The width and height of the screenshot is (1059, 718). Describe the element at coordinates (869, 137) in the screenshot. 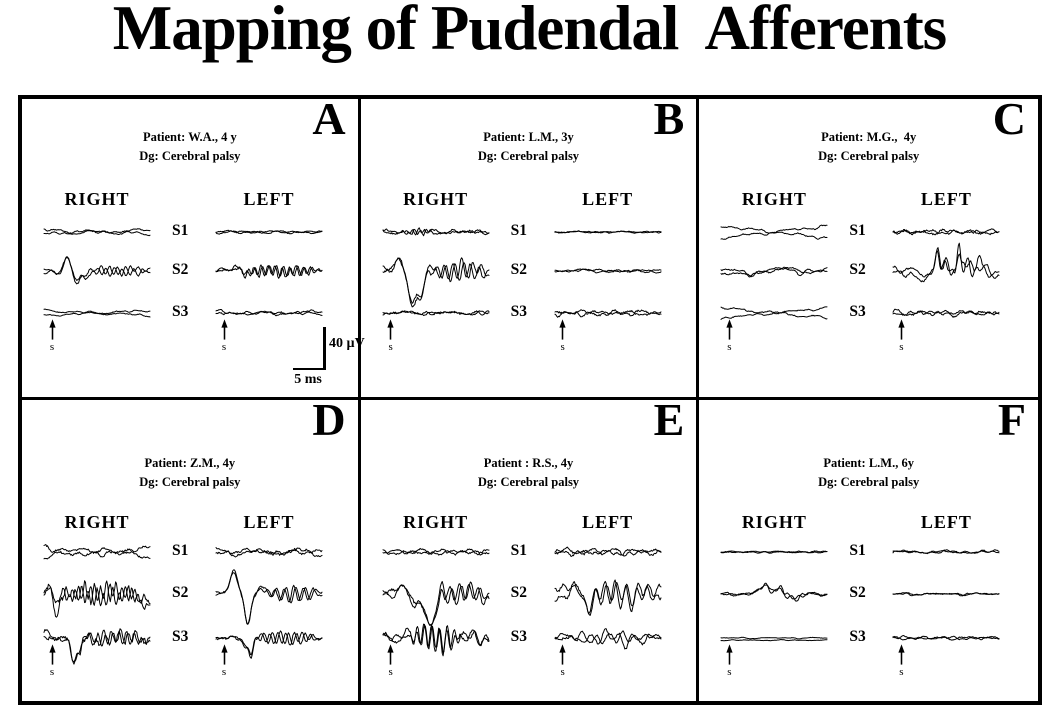

I see `patient-line: Patient: M.G., 4y` at that location.